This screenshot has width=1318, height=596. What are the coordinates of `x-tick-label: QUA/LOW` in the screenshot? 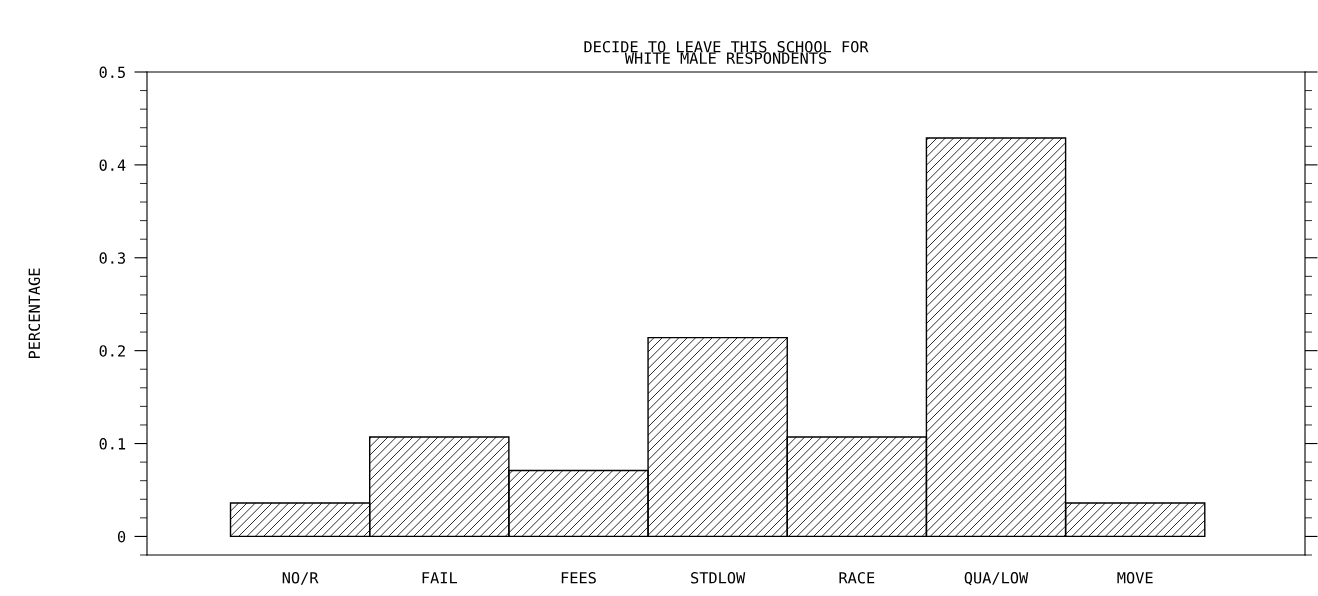 It's located at (996, 579).